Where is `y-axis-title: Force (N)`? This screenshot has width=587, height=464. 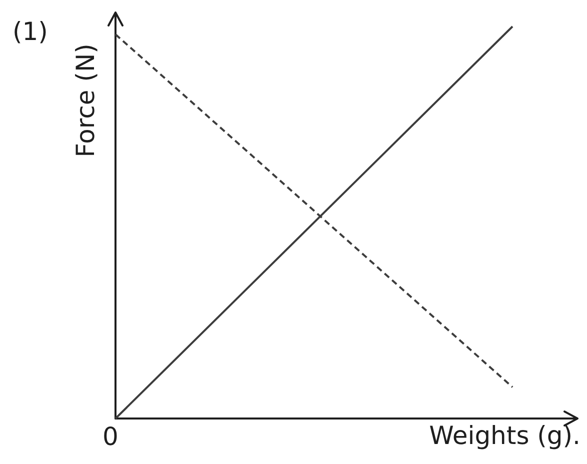
y-axis-title: Force (N) is located at coordinates (85, 101).